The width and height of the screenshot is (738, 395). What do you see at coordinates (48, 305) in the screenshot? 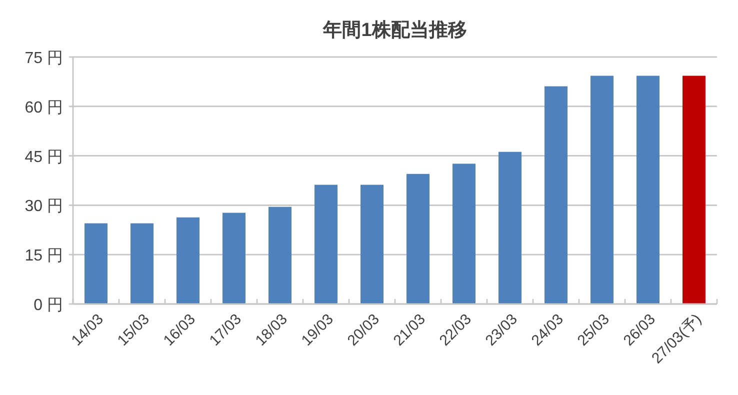
I see `y-tick-label: 0 円` at bounding box center [48, 305].